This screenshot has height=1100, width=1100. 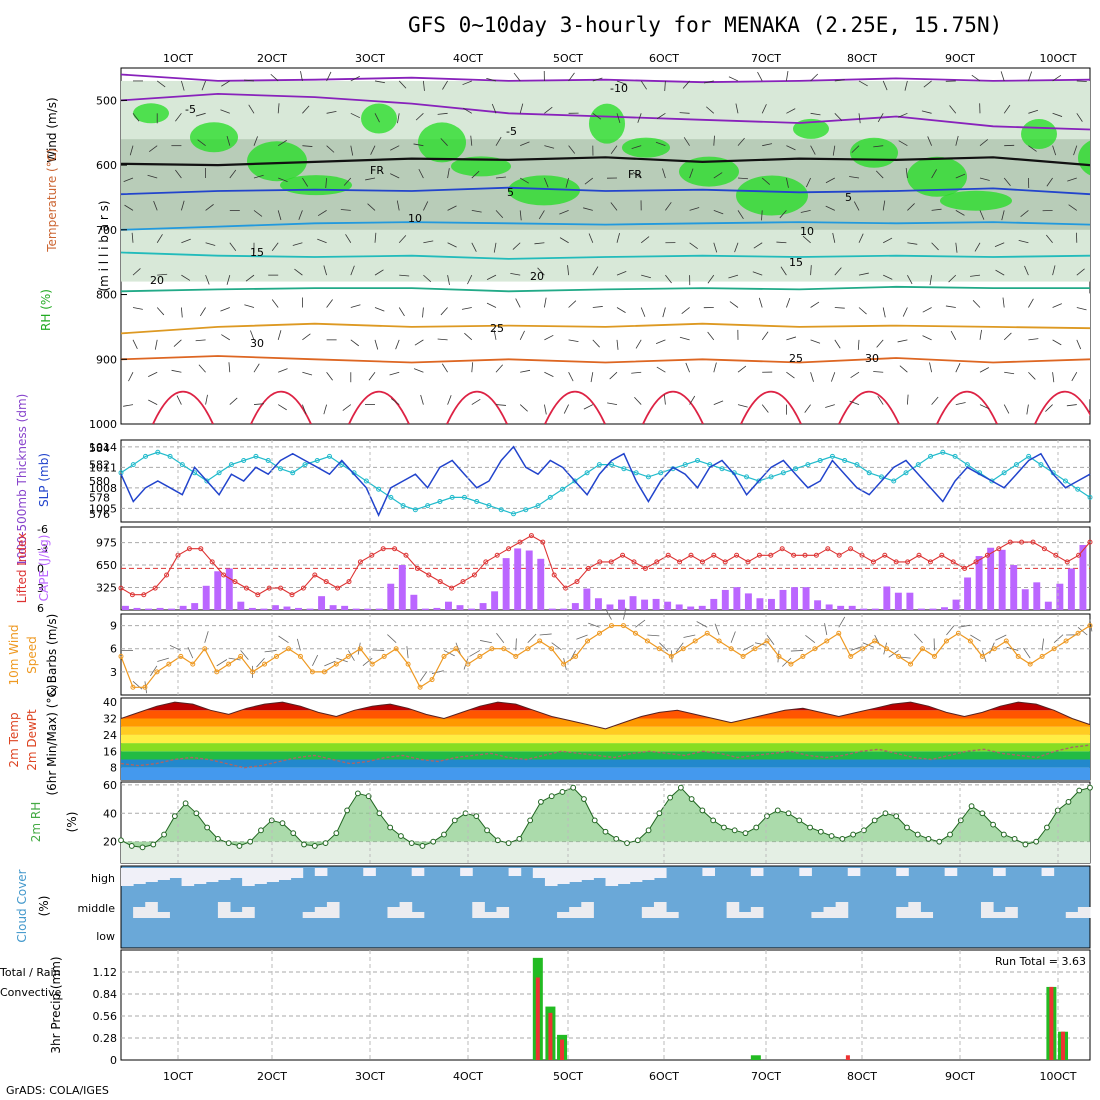 I want to click on cloud-level-label: high, so click(x=103, y=878).